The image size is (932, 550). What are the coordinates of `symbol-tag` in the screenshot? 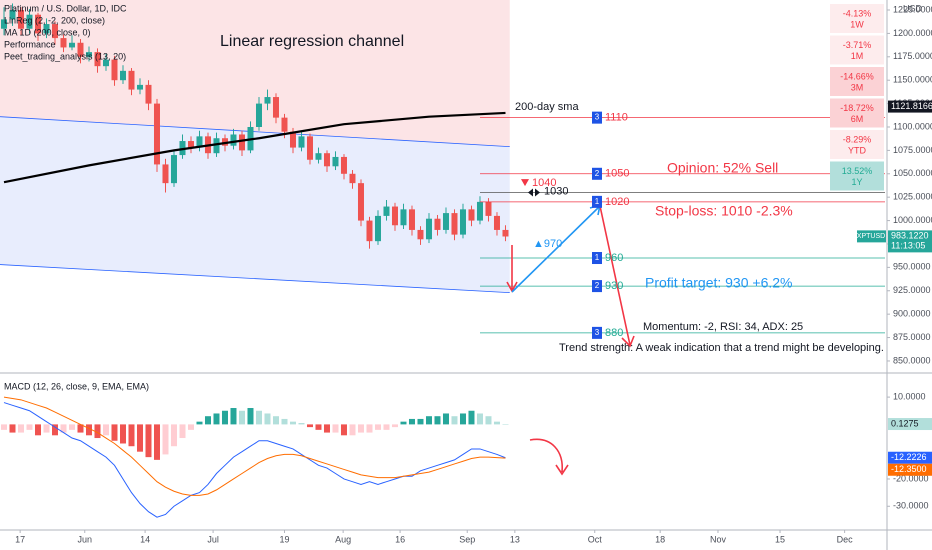 It's located at (871, 236).